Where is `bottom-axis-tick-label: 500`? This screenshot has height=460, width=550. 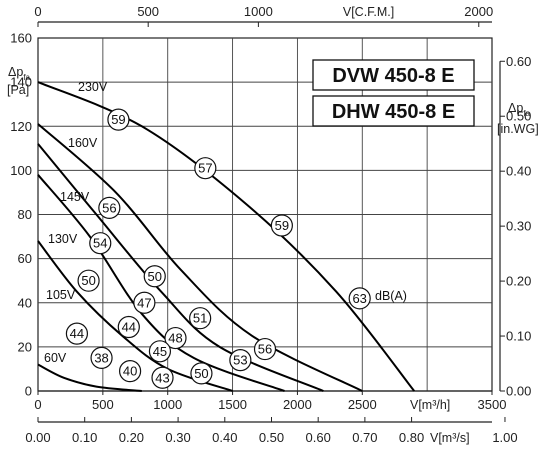 bottom-axis-tick-label: 500 is located at coordinates (103, 404).